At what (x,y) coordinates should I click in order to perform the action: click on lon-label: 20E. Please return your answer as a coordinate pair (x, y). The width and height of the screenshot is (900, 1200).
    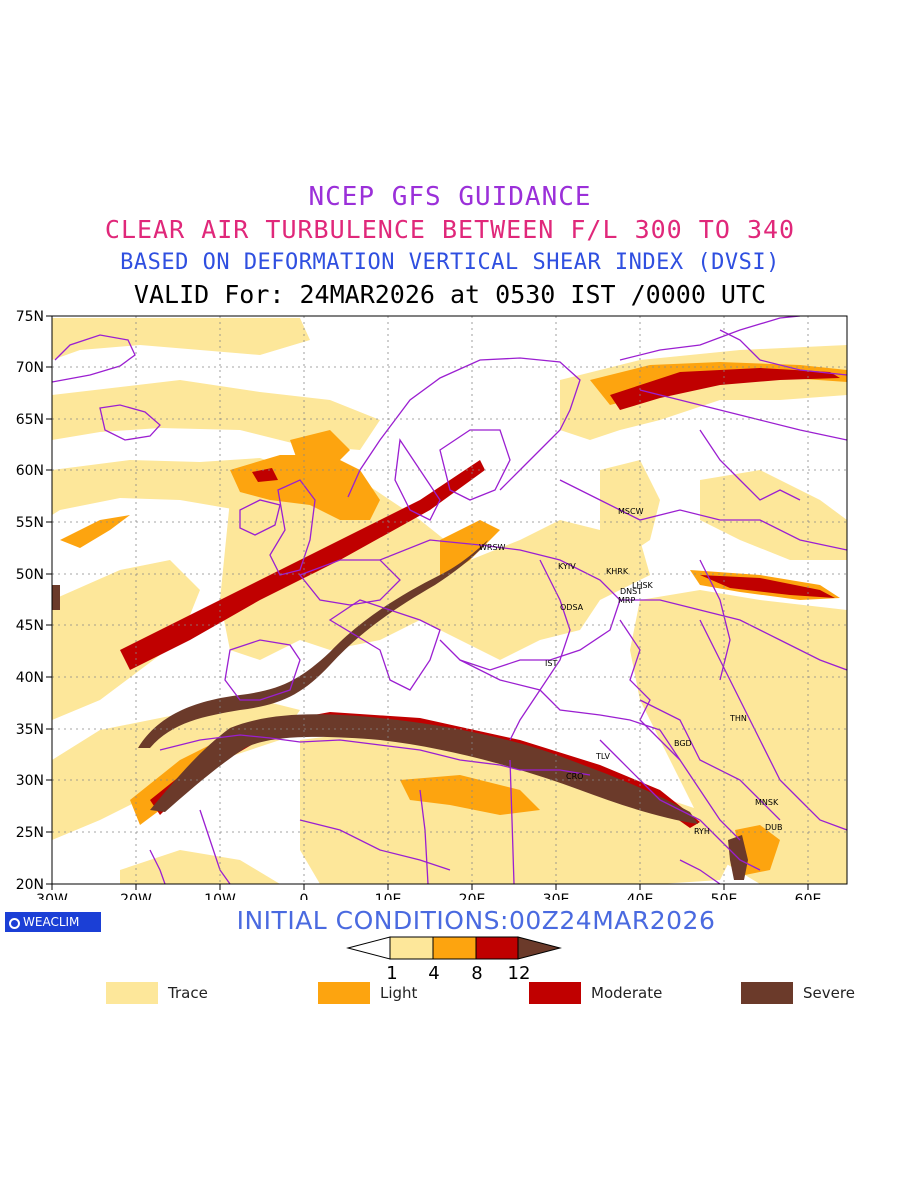
    Looking at the image, I should click on (472, 896).